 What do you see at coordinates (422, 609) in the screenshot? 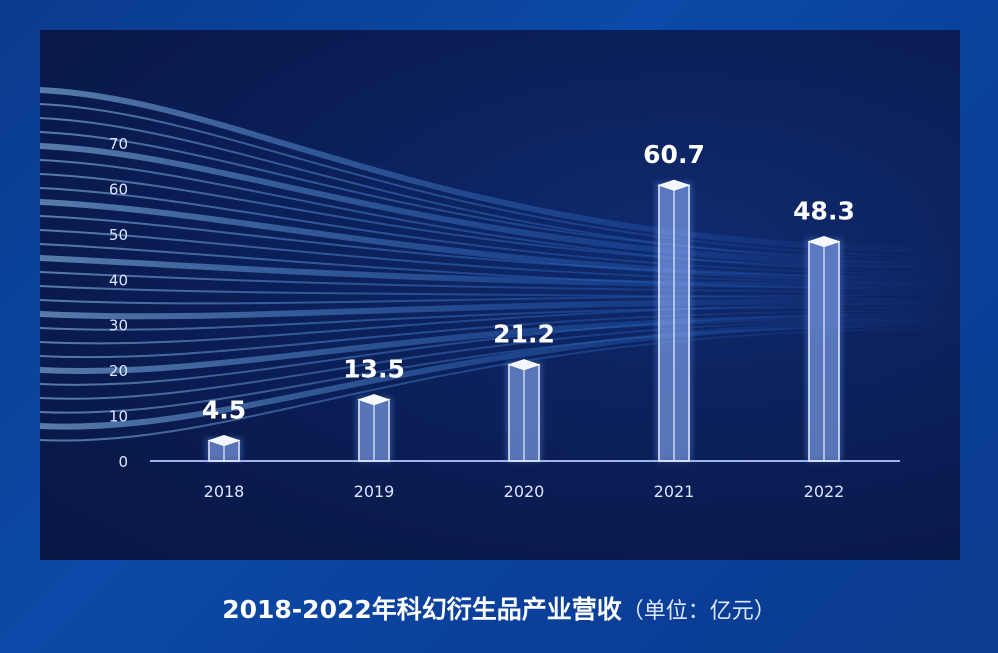
I see `chart-title: 2018-2022年科幻衍生品产业营收` at bounding box center [422, 609].